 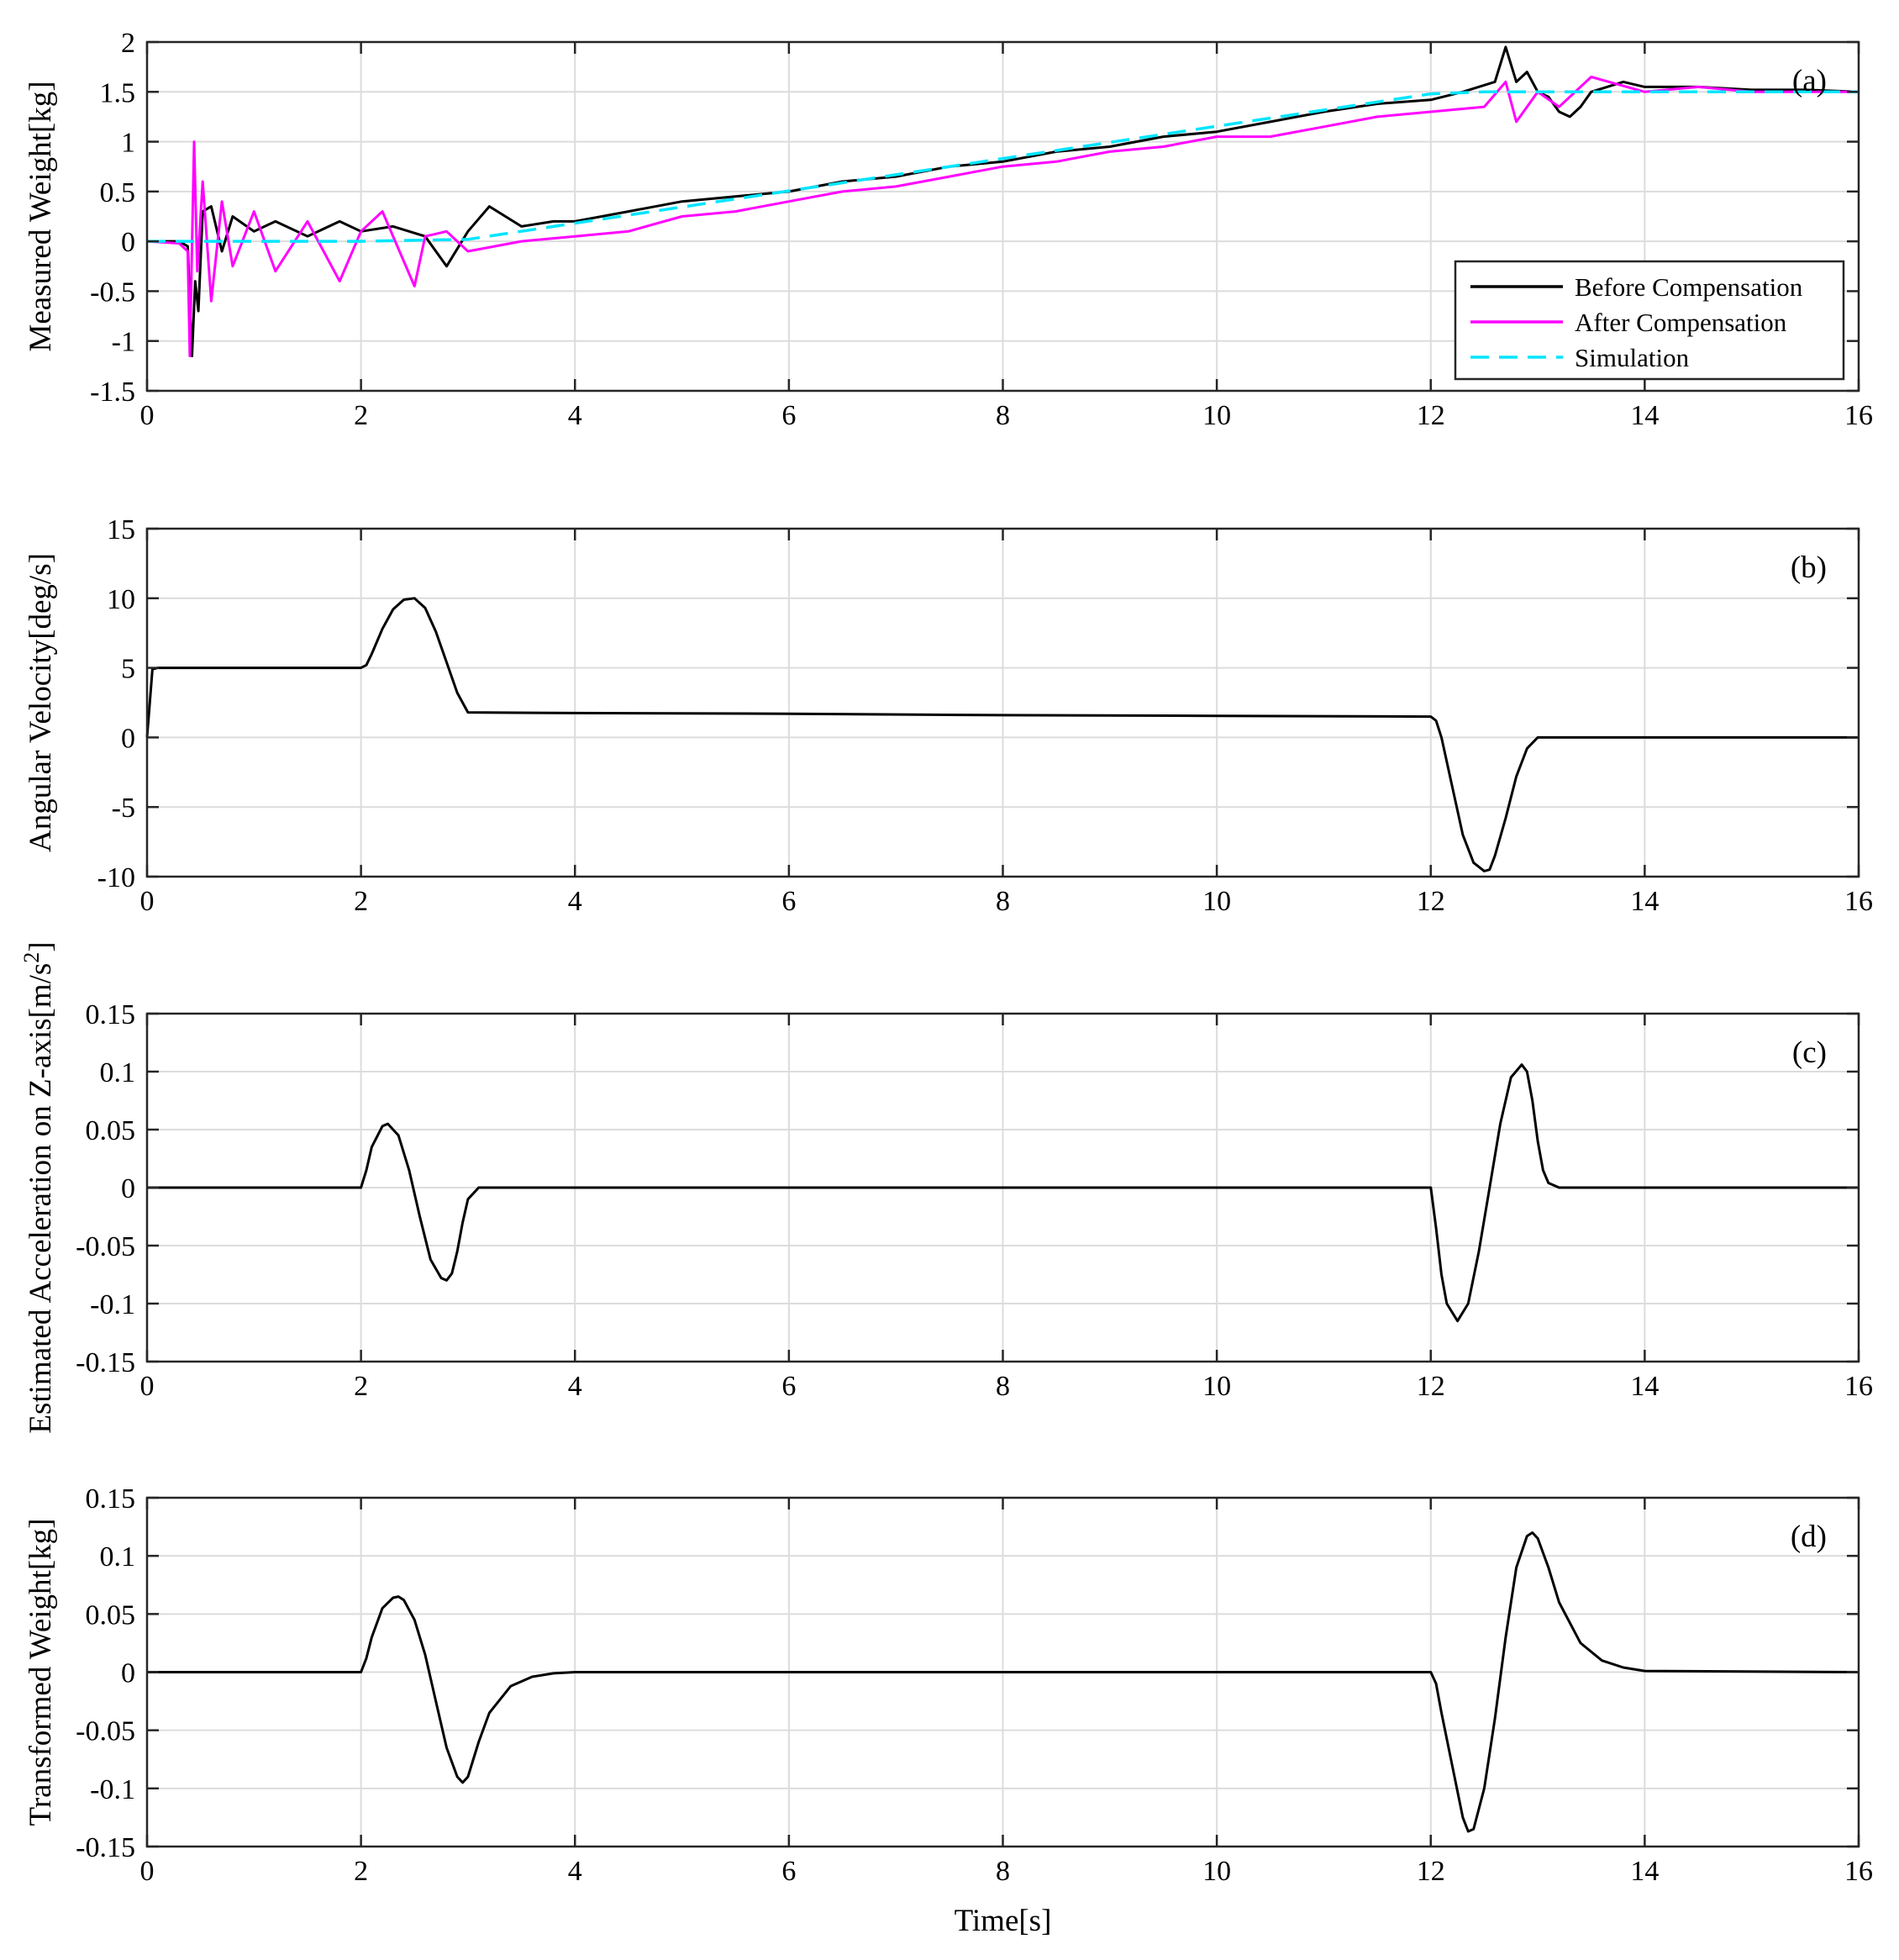 I want to click on y-axis-label: Estimated Acceleration on Z-axis[m/s2], so click(x=38, y=1187).